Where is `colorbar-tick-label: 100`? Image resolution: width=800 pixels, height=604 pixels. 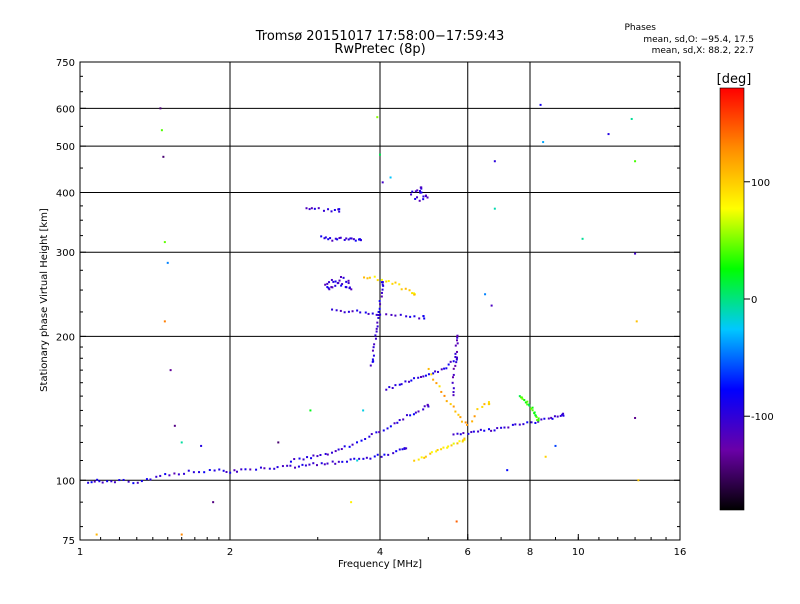
colorbar-tick-label: 100 is located at coordinates (760, 183).